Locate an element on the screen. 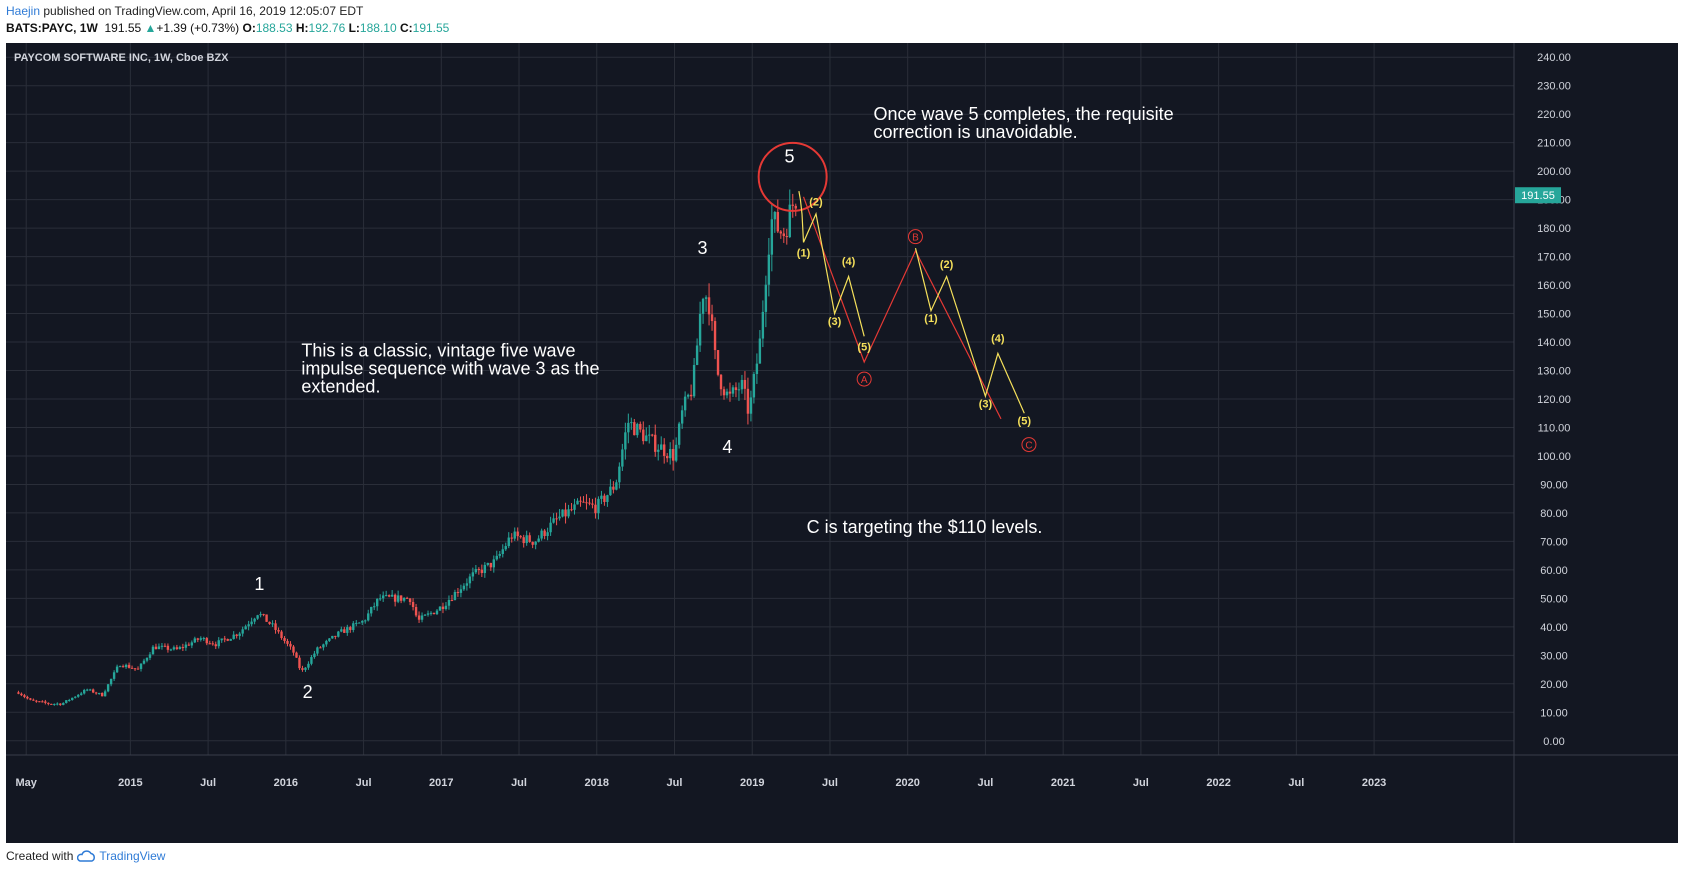  y-tick-label: 100.00 is located at coordinates (1554, 457).